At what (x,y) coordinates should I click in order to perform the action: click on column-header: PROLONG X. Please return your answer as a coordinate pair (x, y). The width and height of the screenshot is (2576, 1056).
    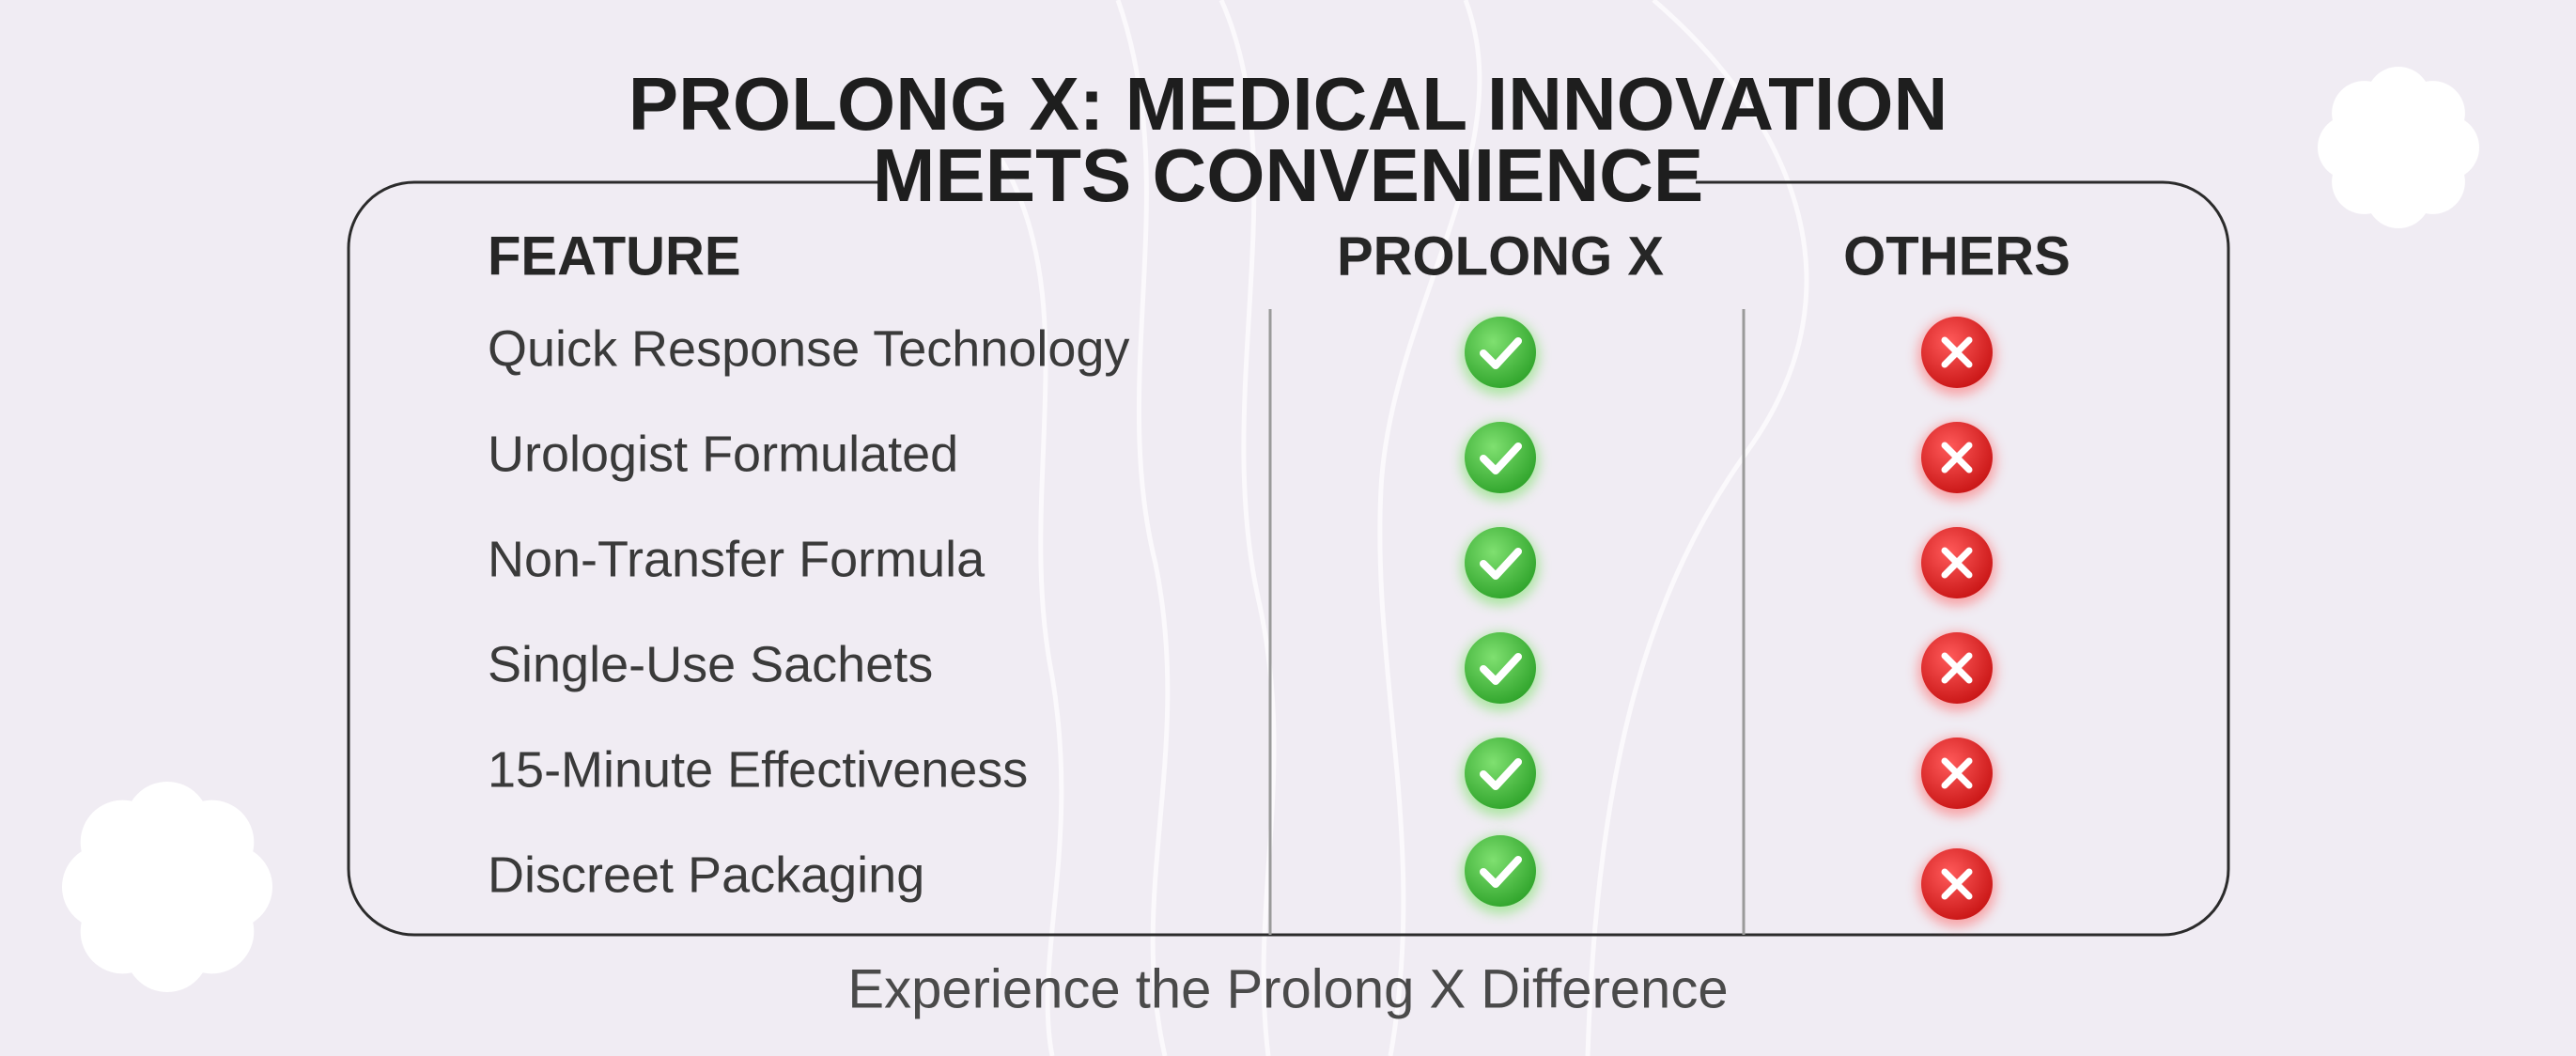
    Looking at the image, I should click on (1501, 256).